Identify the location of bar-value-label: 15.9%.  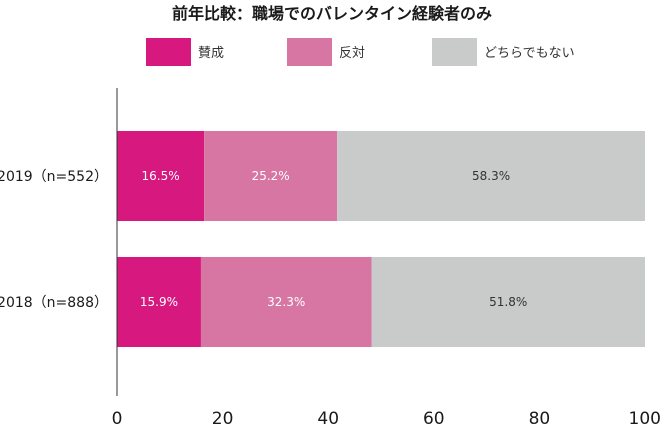
(159, 302).